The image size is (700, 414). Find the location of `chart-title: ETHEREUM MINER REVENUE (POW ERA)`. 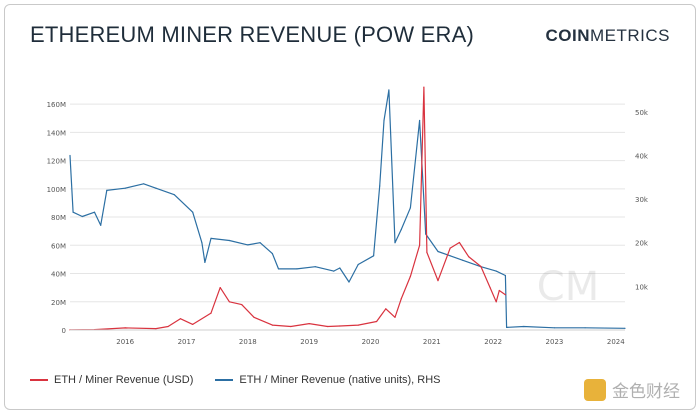

chart-title: ETHEREUM MINER REVENUE (POW ERA) is located at coordinates (252, 34).